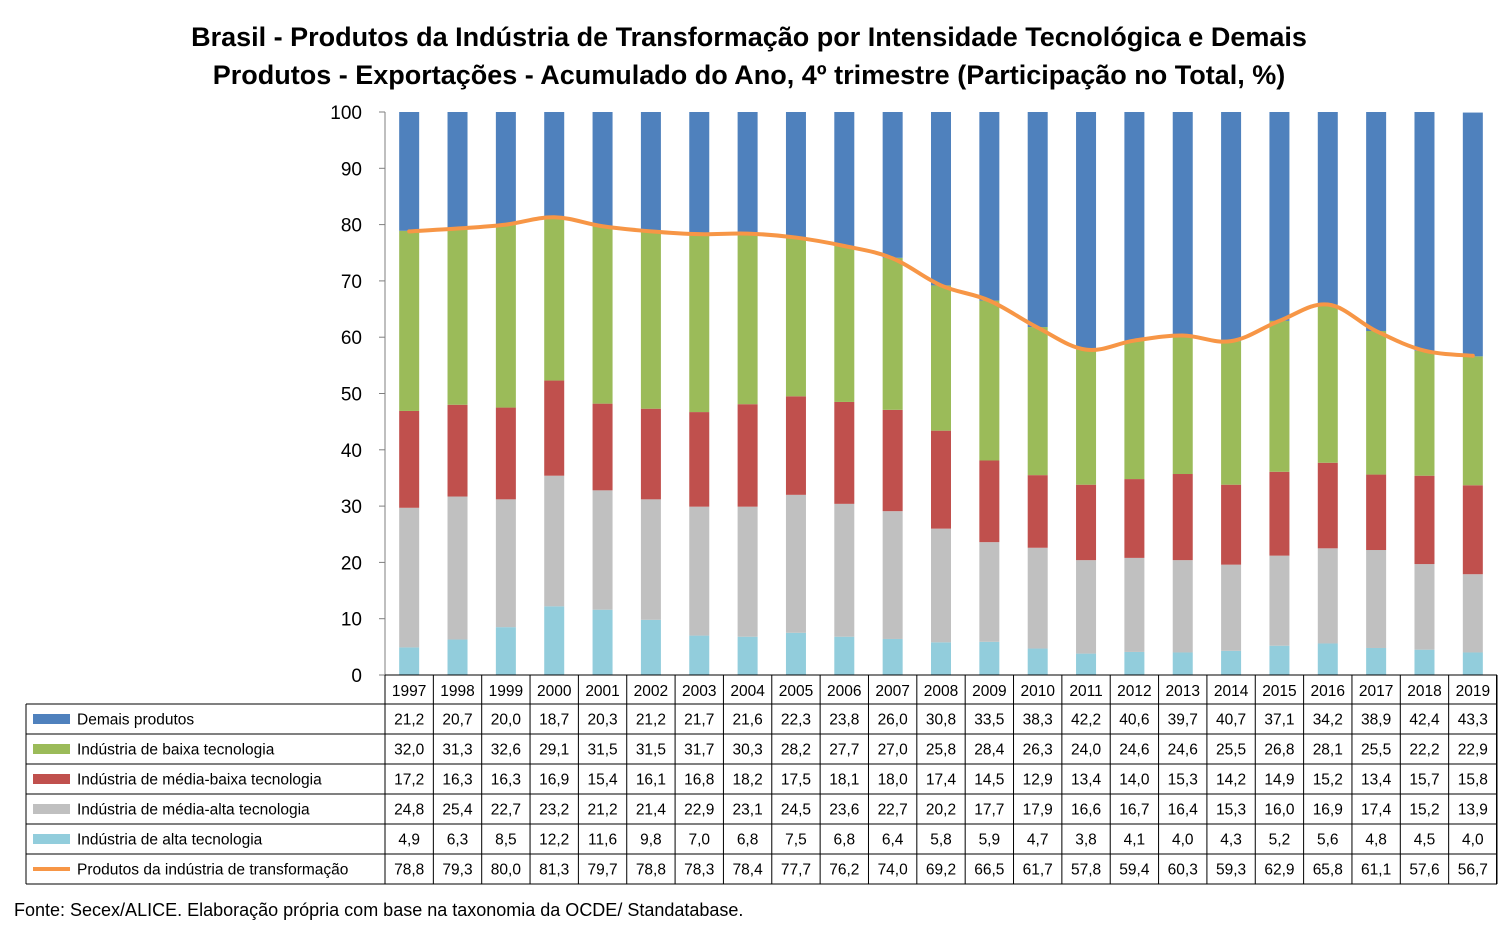  Describe the element at coordinates (1425, 840) in the screenshot. I see `table-value: 4,5` at that location.